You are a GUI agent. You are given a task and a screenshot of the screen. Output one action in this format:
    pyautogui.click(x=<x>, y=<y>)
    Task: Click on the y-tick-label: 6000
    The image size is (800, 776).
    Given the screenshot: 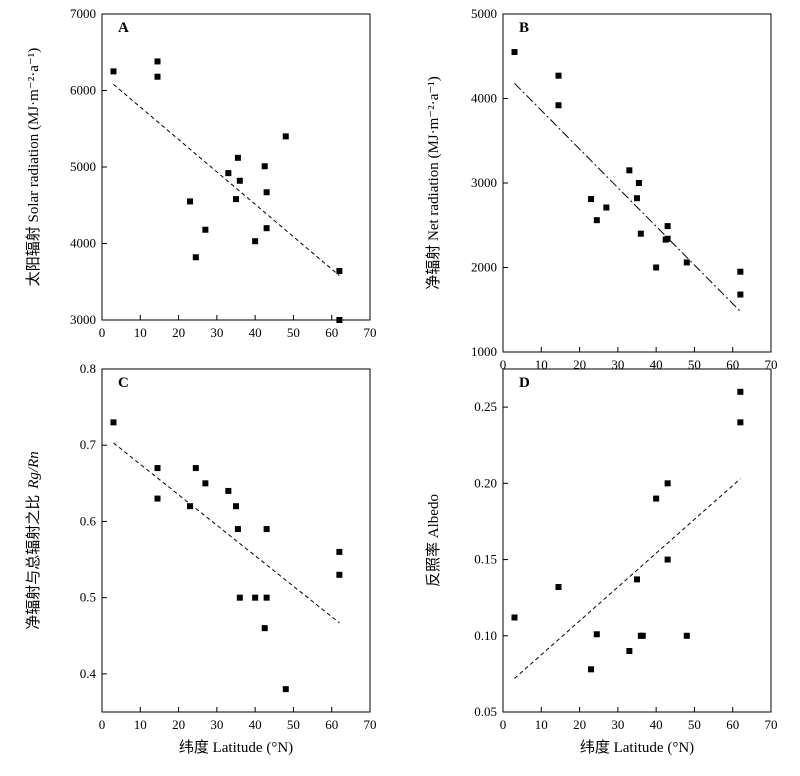 What is the action you would take?
    pyautogui.click(x=83, y=90)
    